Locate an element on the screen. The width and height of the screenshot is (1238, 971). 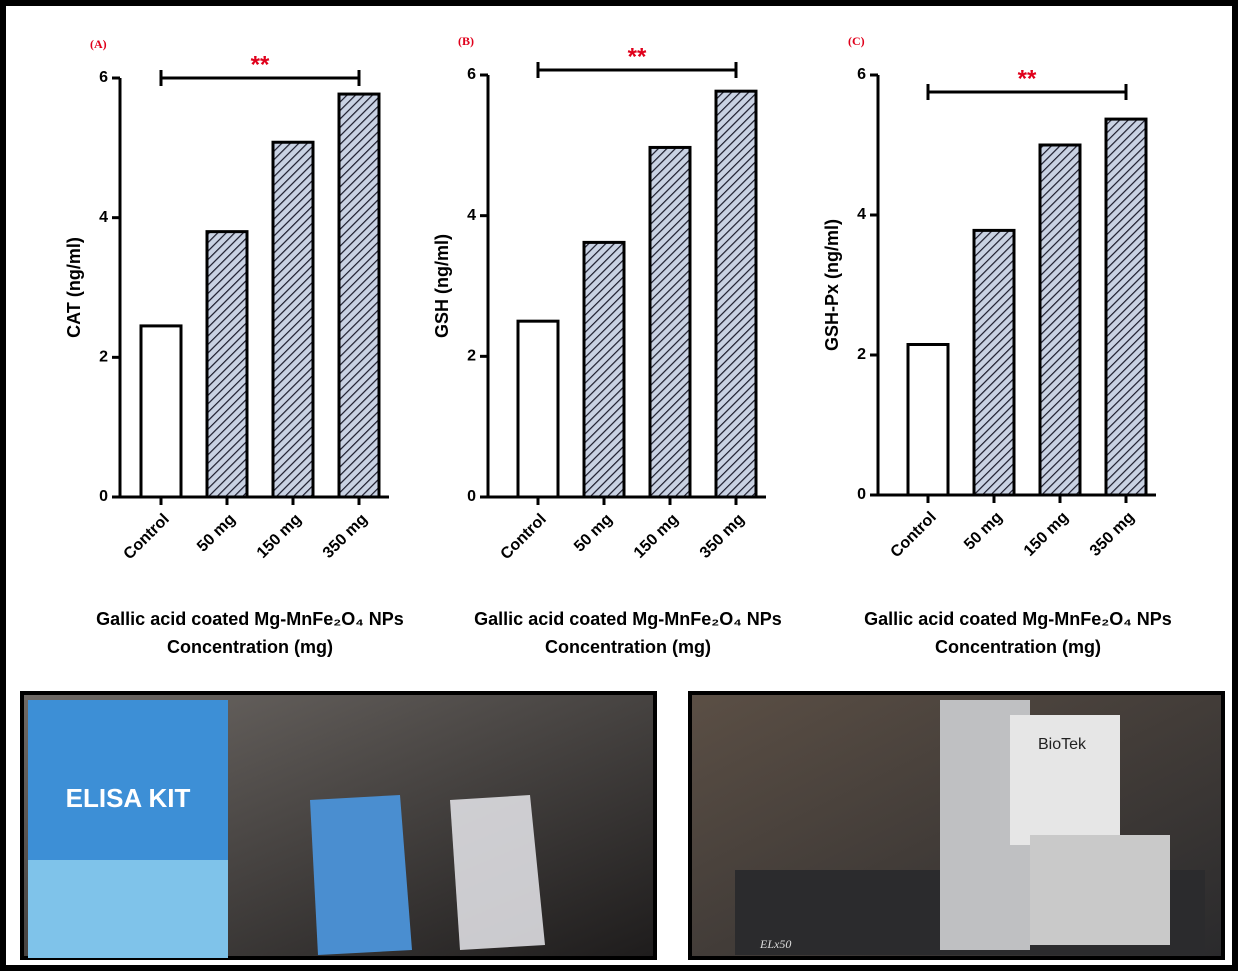
reader-model: ELx50 is located at coordinates (775, 944).